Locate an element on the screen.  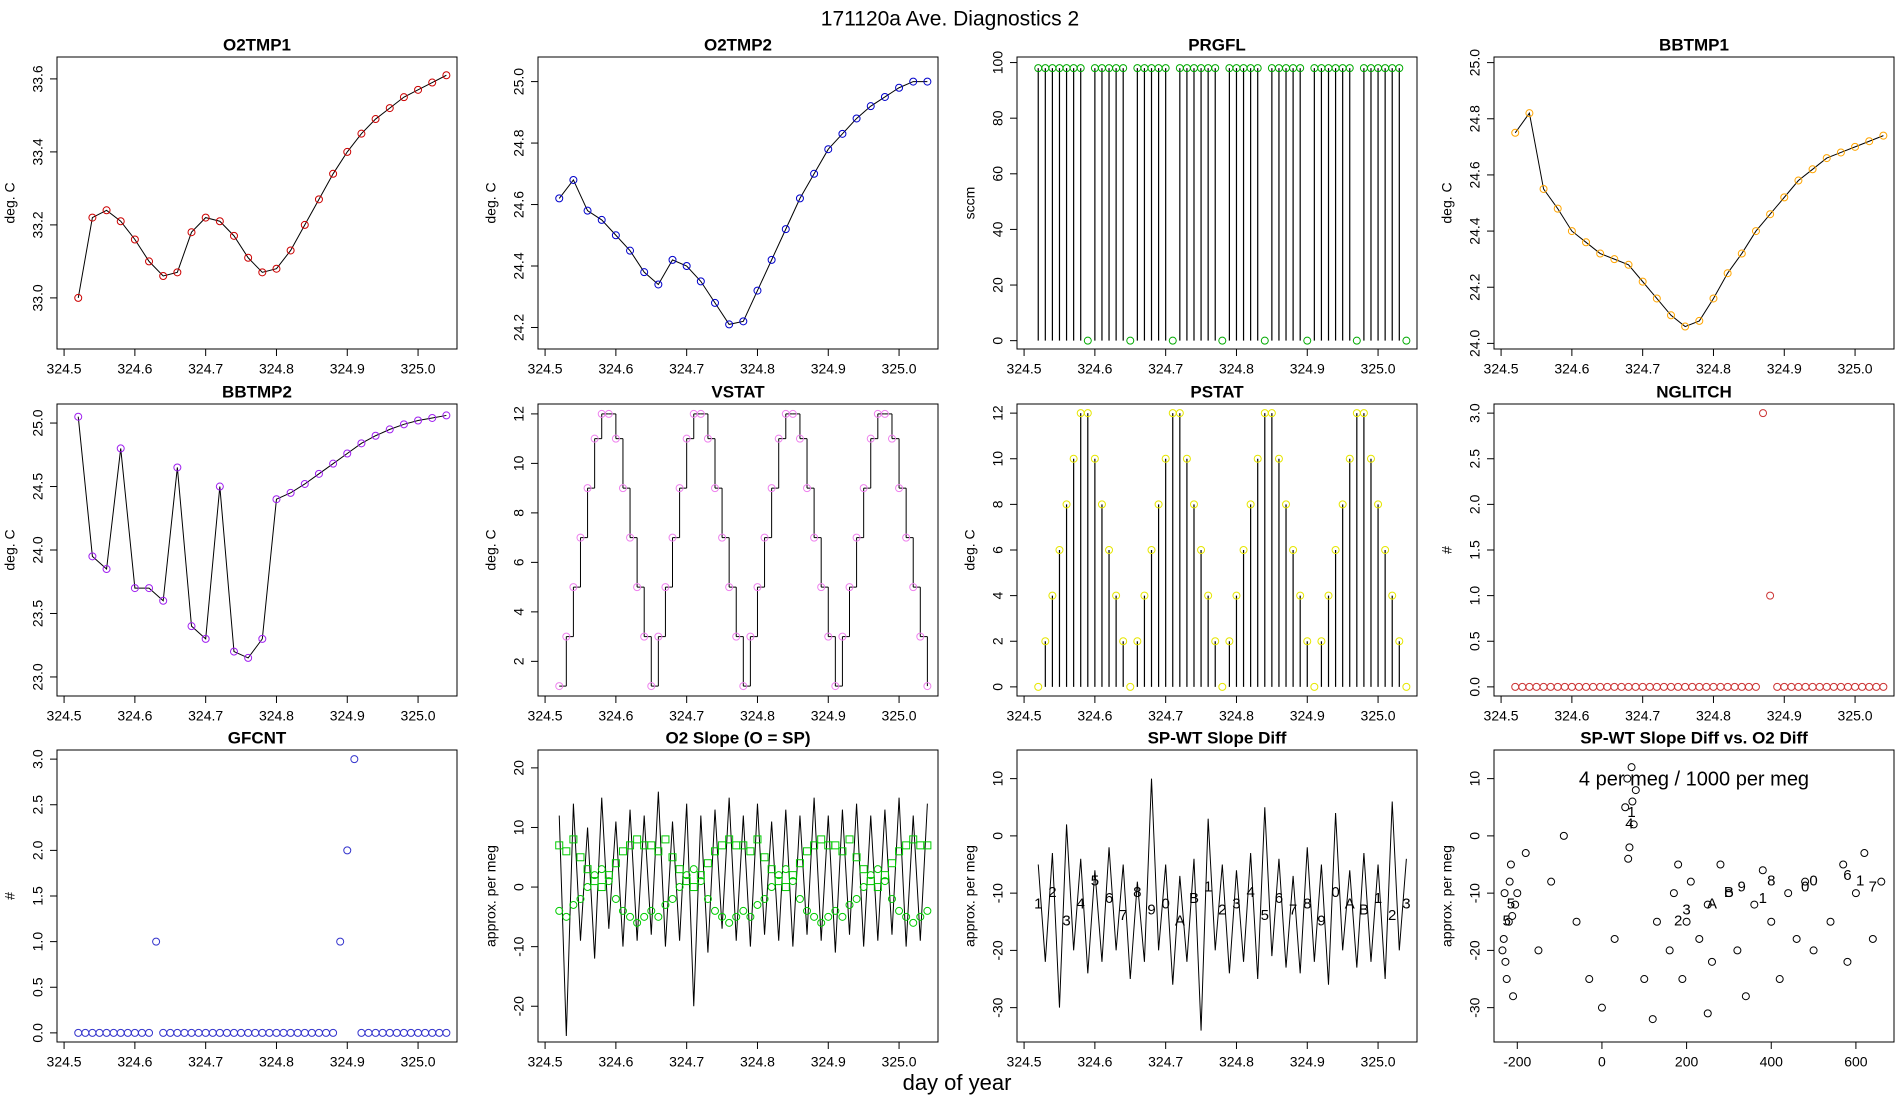
y-tick-label: 33.6 is located at coordinates (38, 78).